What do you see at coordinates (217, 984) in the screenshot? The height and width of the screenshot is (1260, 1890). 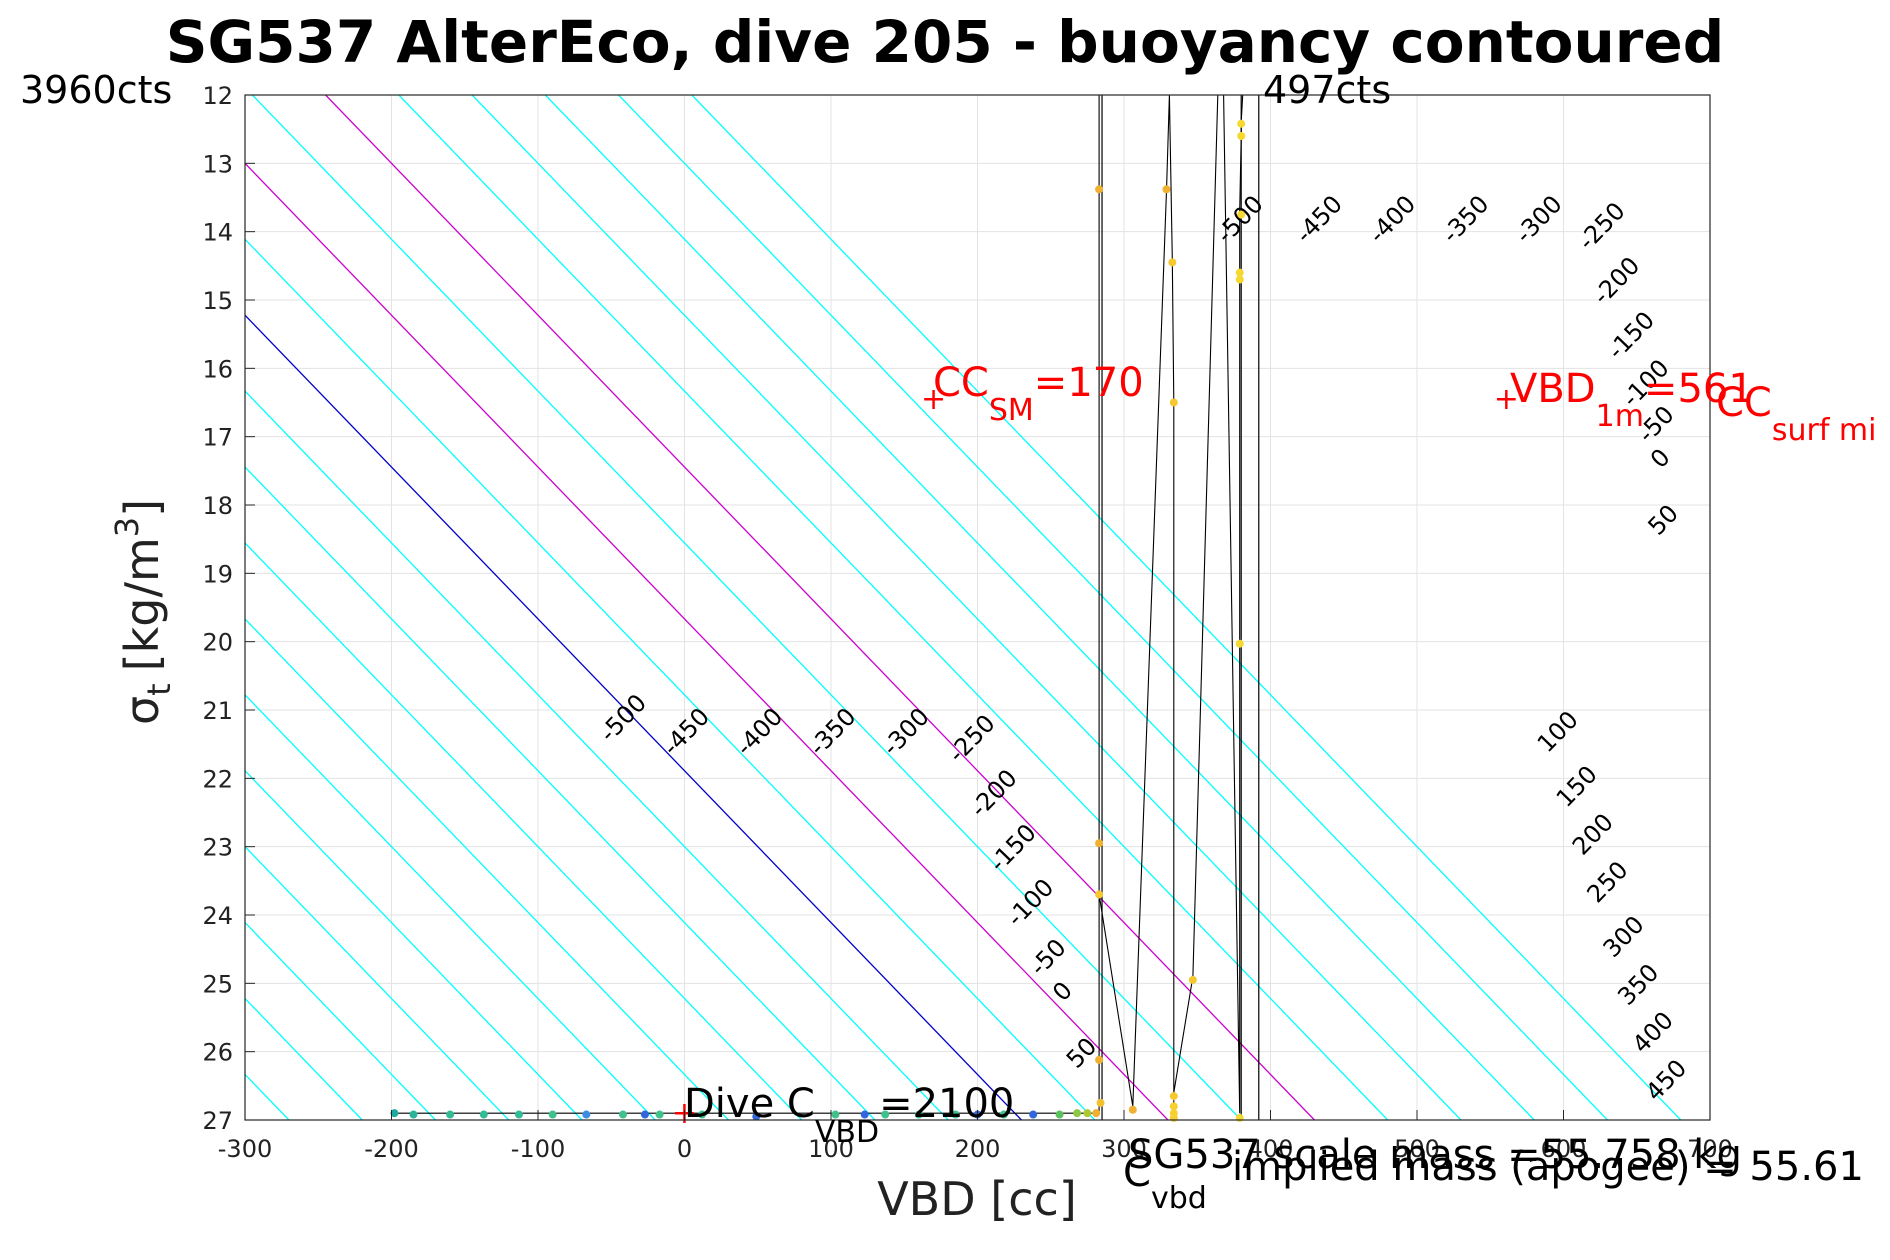 I see `y-tick-label: 25` at bounding box center [217, 984].